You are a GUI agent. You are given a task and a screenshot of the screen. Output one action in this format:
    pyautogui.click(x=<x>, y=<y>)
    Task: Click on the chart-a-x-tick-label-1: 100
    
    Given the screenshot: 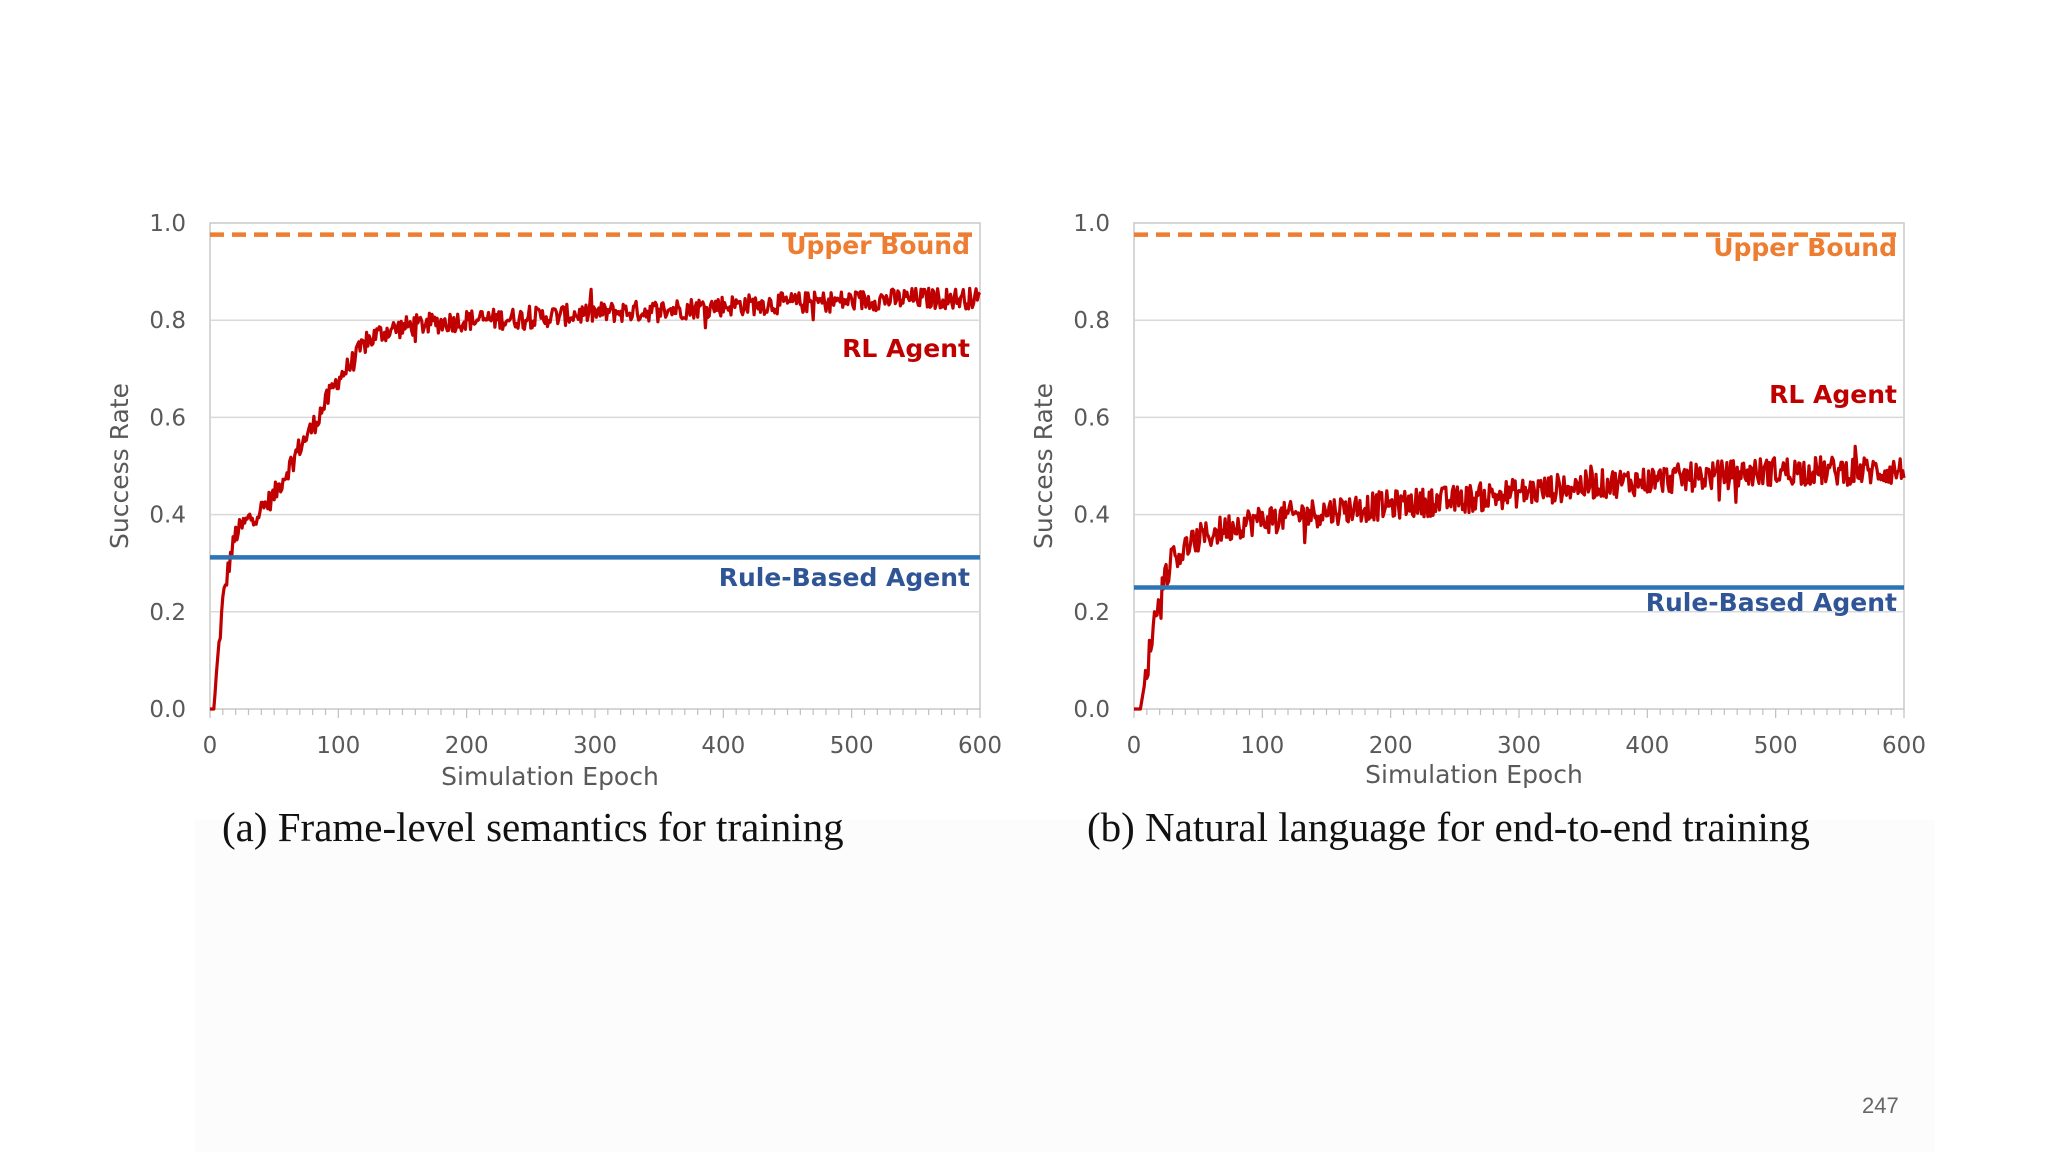 What is the action you would take?
    pyautogui.click(x=338, y=746)
    